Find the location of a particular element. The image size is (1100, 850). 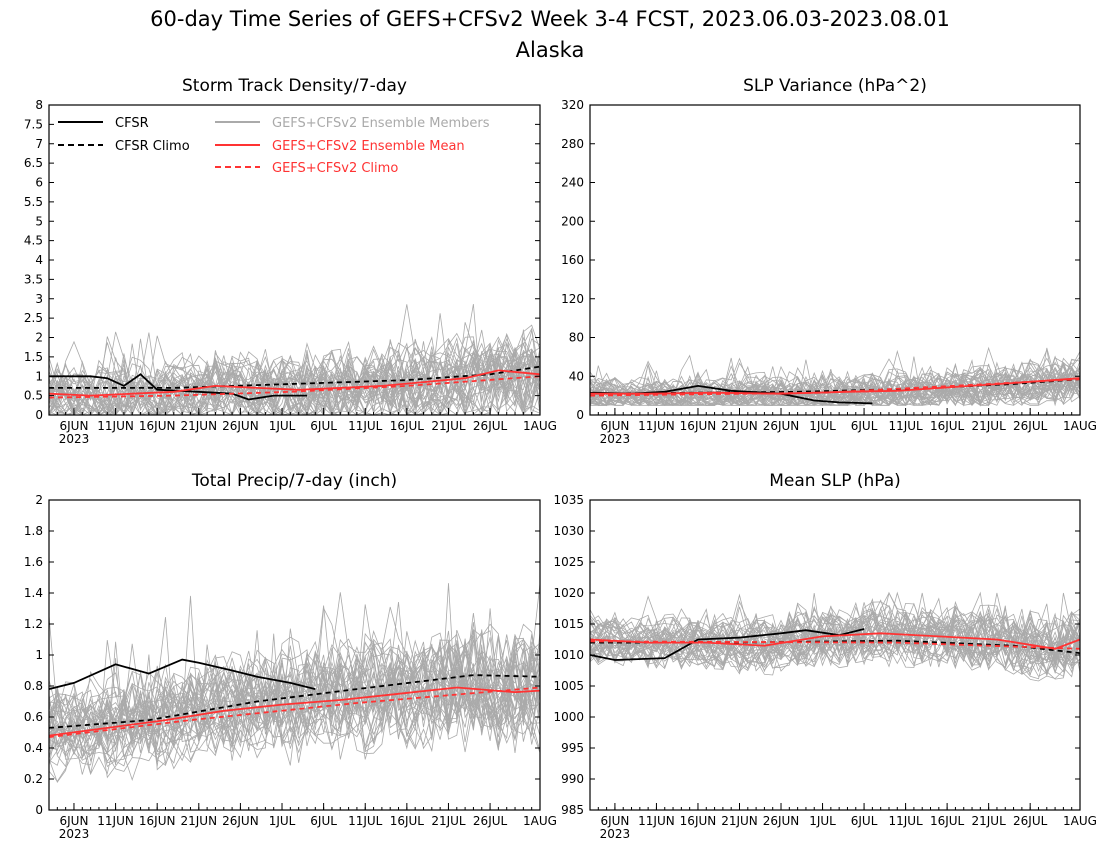

legend-background is located at coordinates (295, 144).